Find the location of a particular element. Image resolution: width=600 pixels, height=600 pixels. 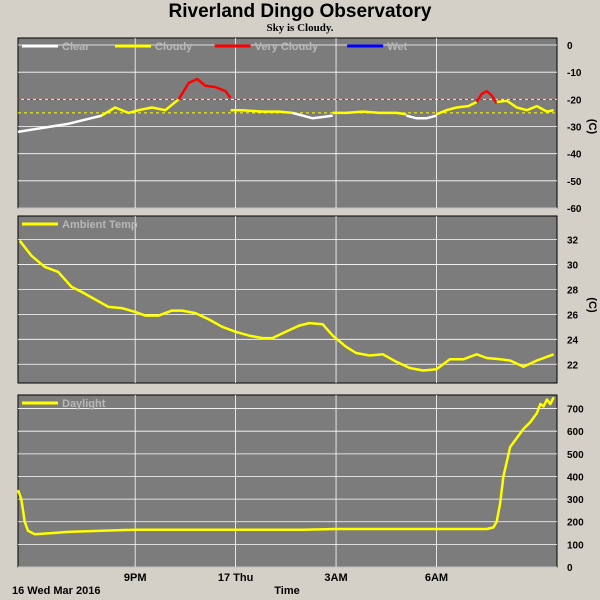

y-tick-label: -10 is located at coordinates (574, 73).